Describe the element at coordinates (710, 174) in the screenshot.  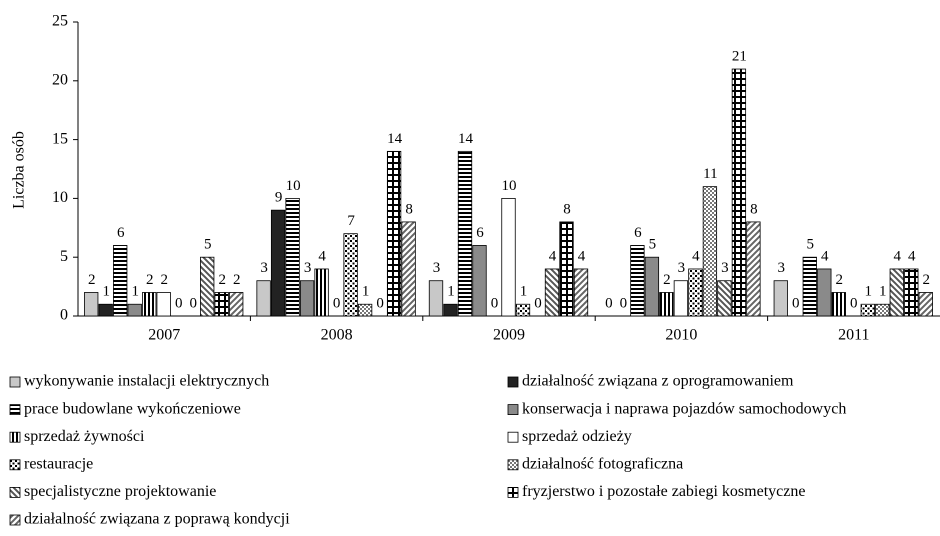
I see `data-label: 11` at that location.